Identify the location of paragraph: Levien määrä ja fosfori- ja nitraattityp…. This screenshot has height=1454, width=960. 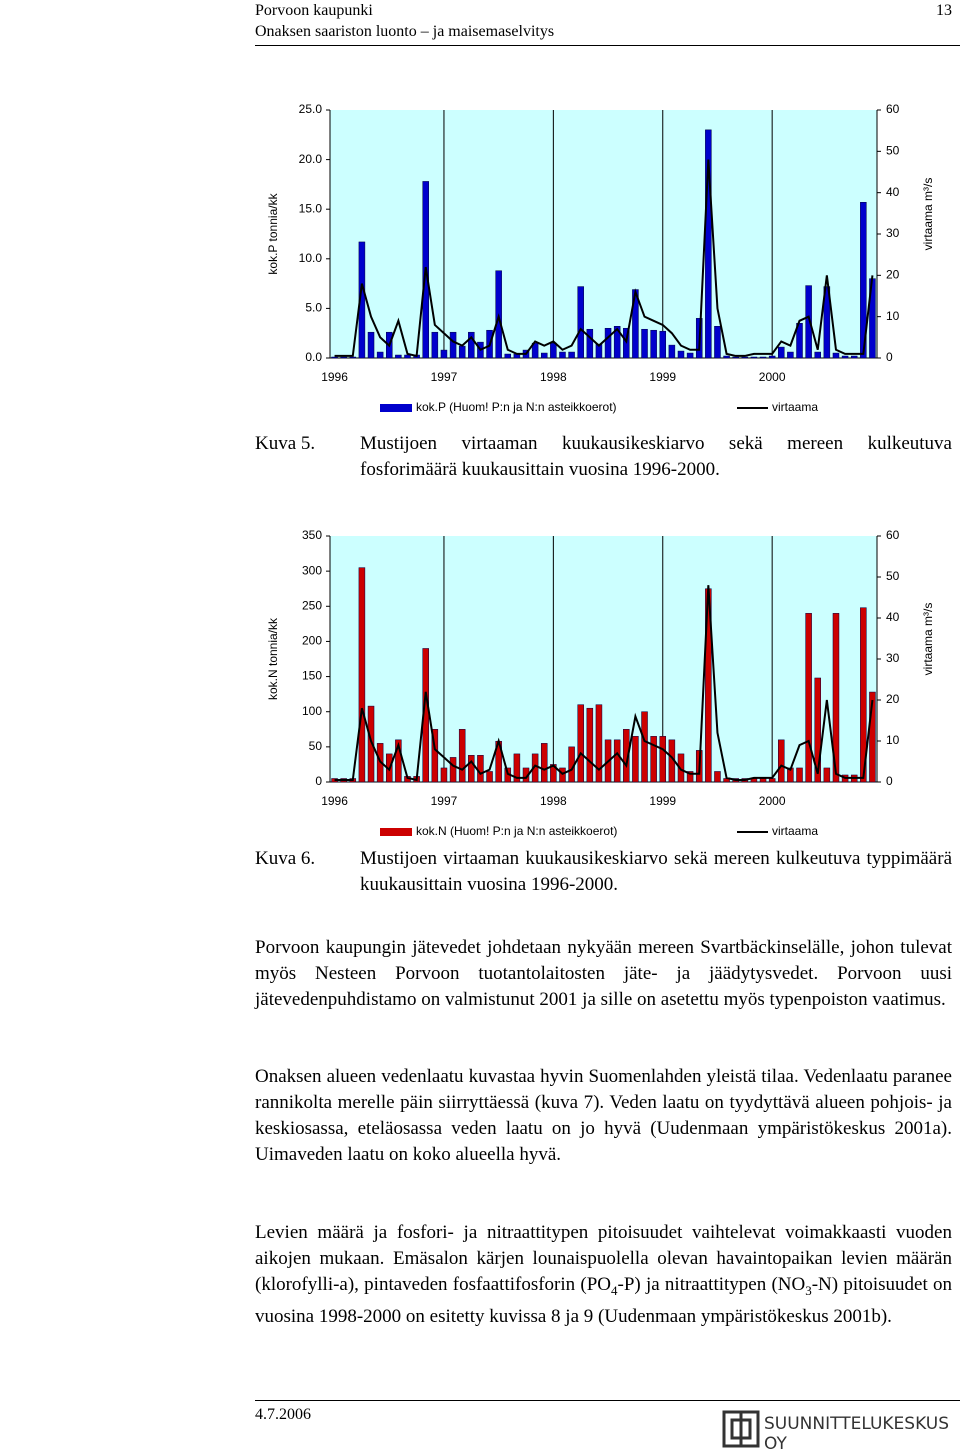
(603, 1275).